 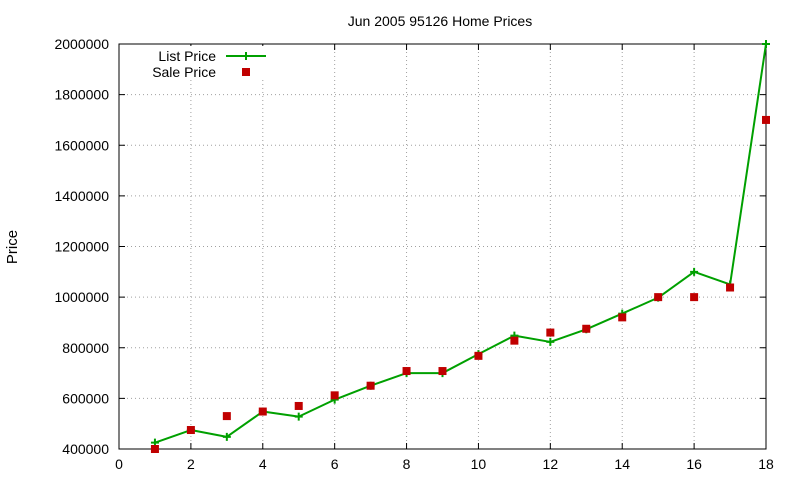 I want to click on legend-label-list-price: List Price, so click(x=187, y=56).